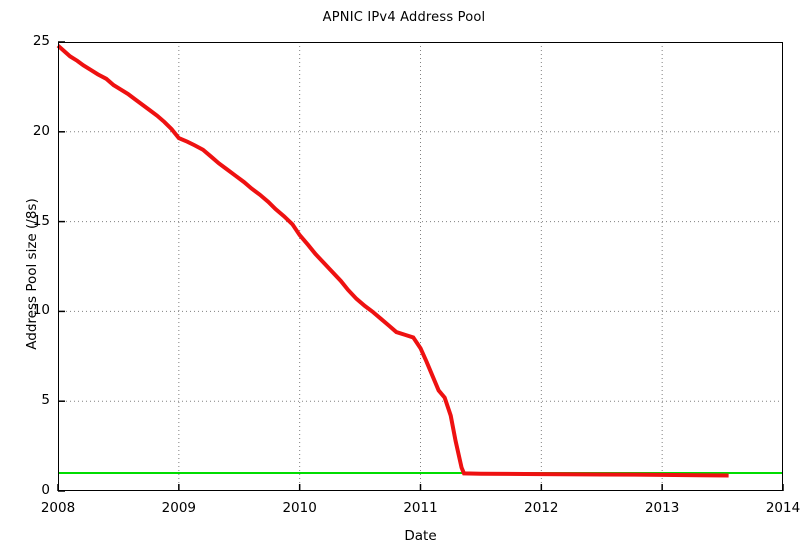 The image size is (808, 549). Describe the element at coordinates (41, 220) in the screenshot. I see `y-tick-label: 15` at that location.